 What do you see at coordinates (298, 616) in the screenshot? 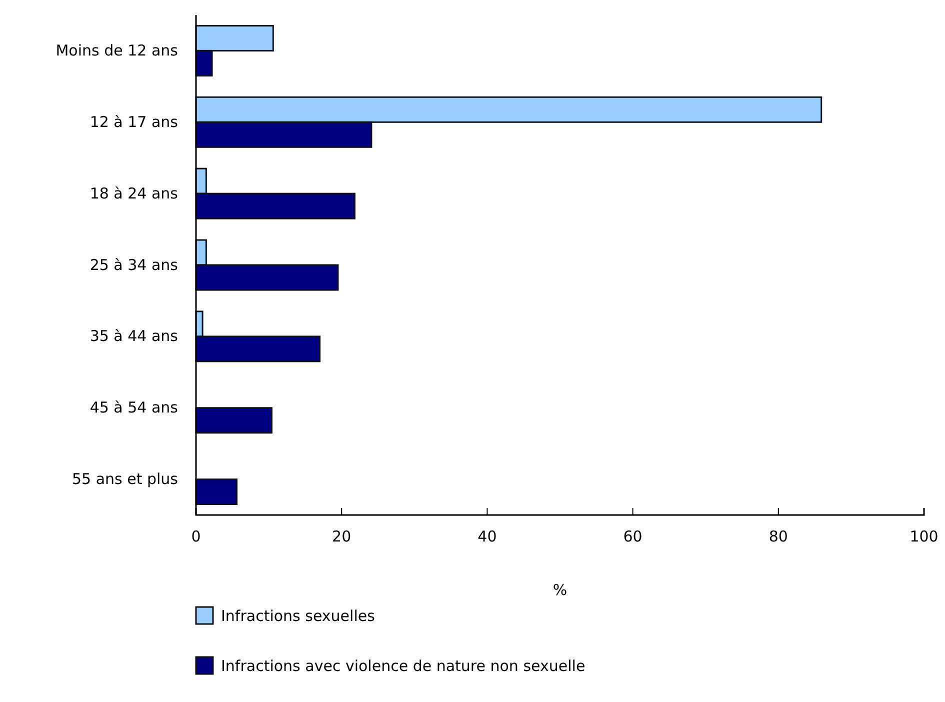
I see `legend-label: Infractions sexuelles` at bounding box center [298, 616].